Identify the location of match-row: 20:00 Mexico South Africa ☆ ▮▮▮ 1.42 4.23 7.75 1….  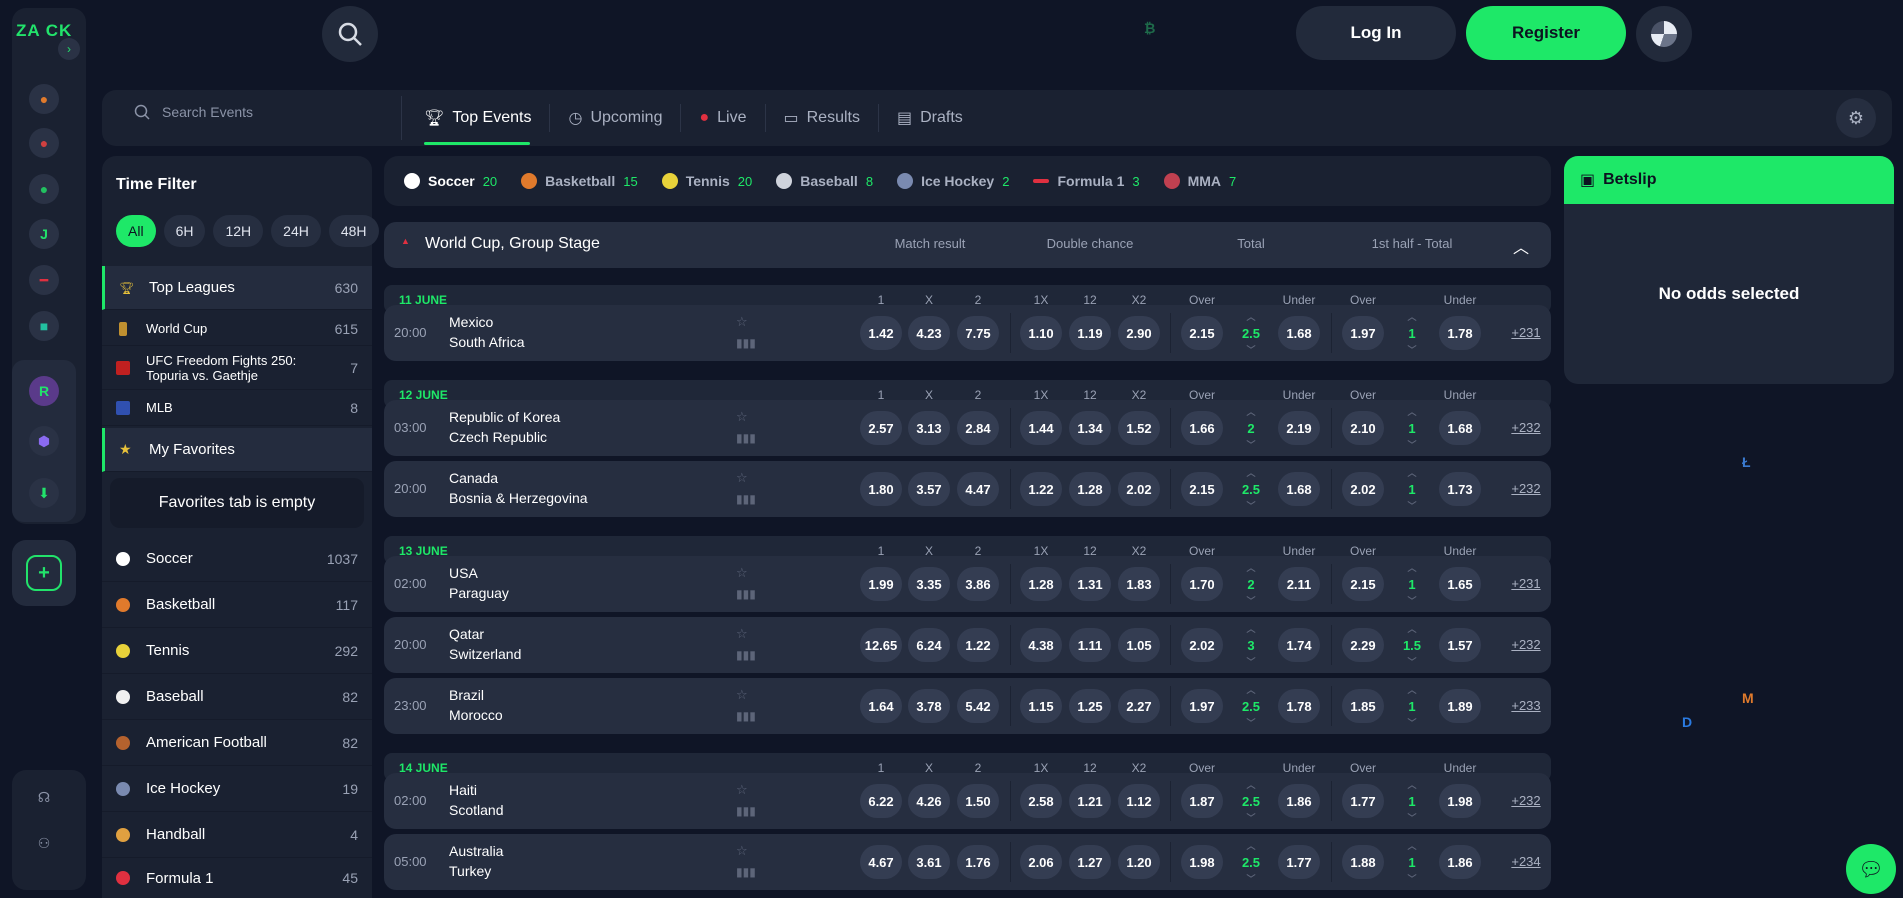
(967, 333).